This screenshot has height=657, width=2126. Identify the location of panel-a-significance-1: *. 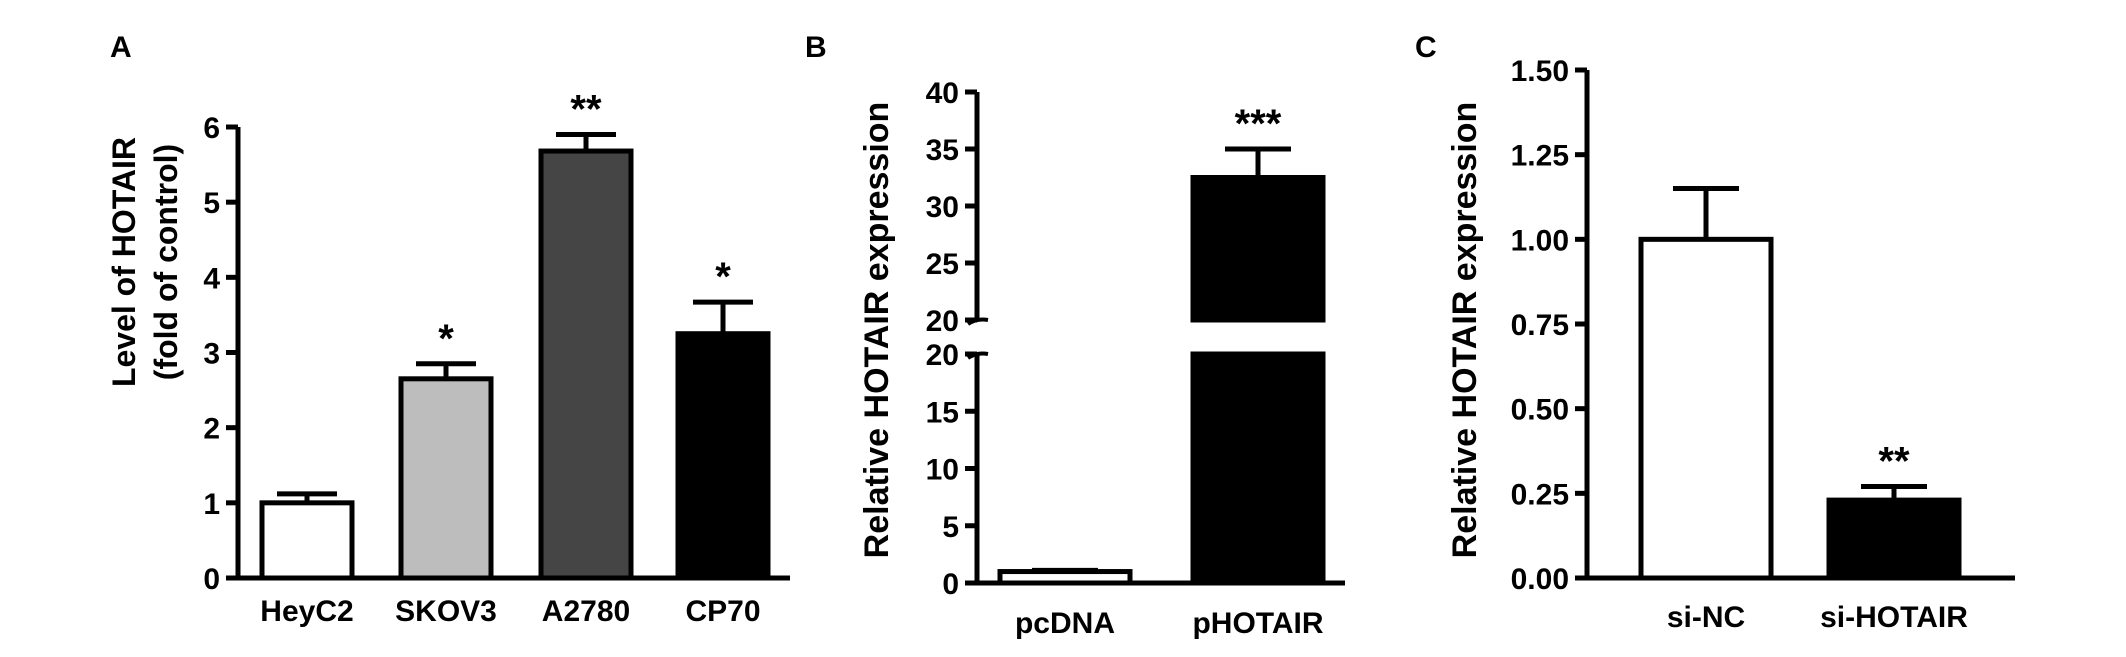
(446, 339).